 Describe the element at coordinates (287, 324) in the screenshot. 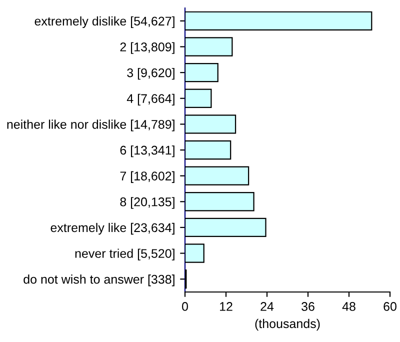

I see `x-axis-title: (thousands)` at that location.